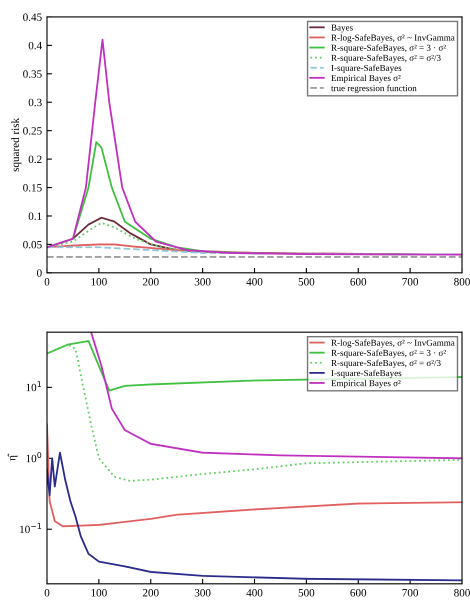 The width and height of the screenshot is (470, 605). Describe the element at coordinates (35, 102) in the screenshot. I see `y-tick-label: 0.3` at that location.